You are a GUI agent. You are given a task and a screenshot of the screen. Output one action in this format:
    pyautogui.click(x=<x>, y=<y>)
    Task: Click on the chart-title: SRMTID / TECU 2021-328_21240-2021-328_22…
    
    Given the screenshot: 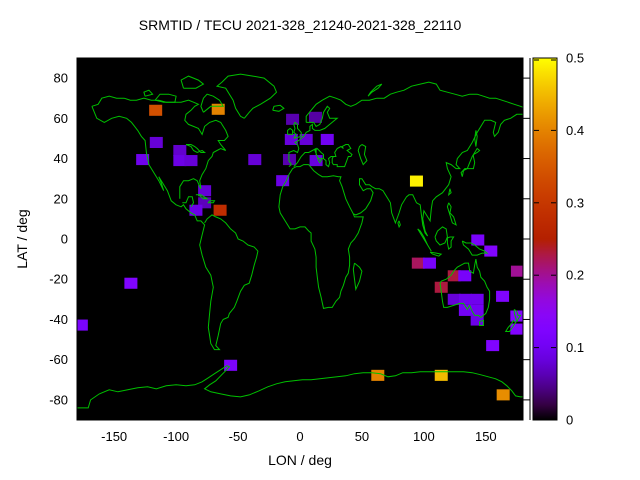 What is the action you would take?
    pyautogui.click(x=300, y=25)
    